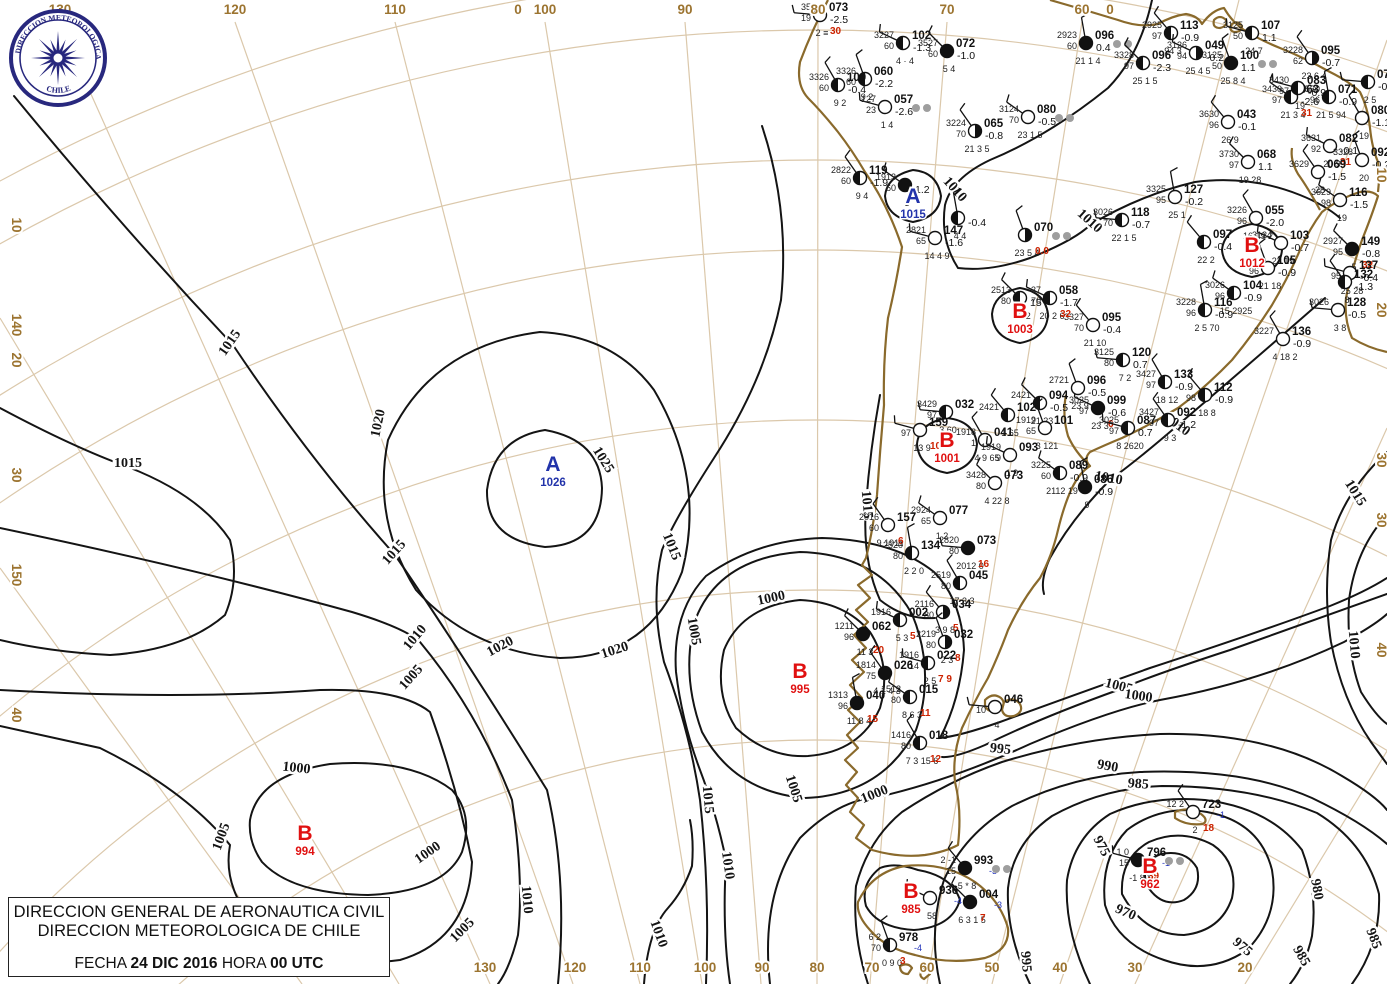 This screenshot has width=1387, height=984. Describe the element at coordinates (16, 474) in the screenshot. I see `latitude-label: 30` at that location.